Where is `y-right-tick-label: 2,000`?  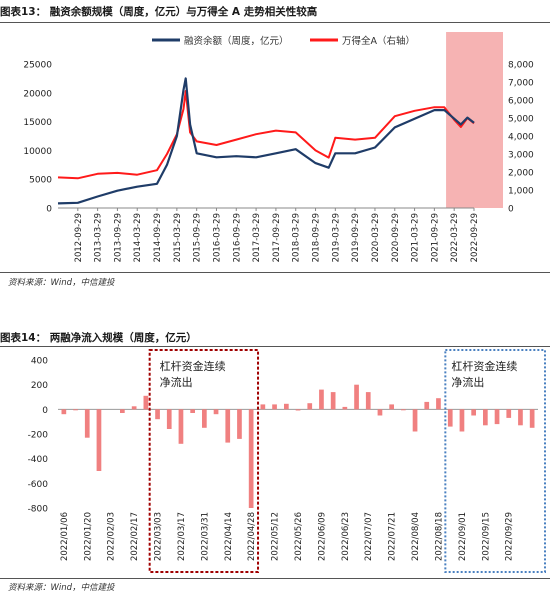
y-right-tick-label: 2,000 is located at coordinates (521, 174).